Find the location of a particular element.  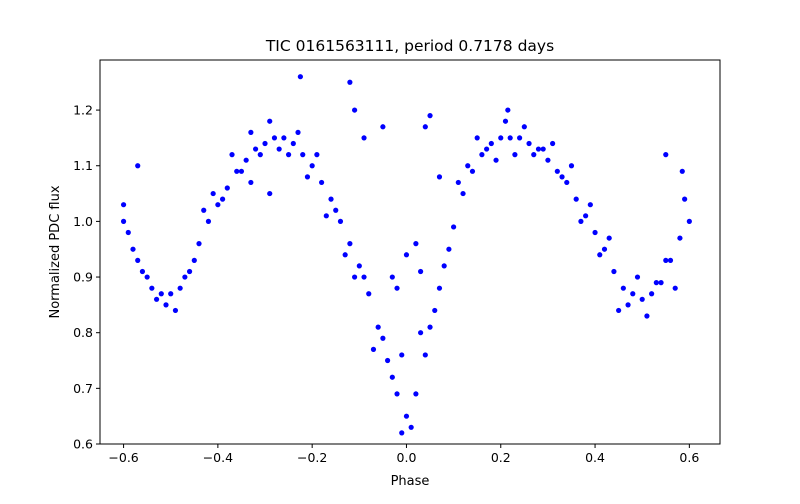

x-tick-label: 0.2 is located at coordinates (501, 457).